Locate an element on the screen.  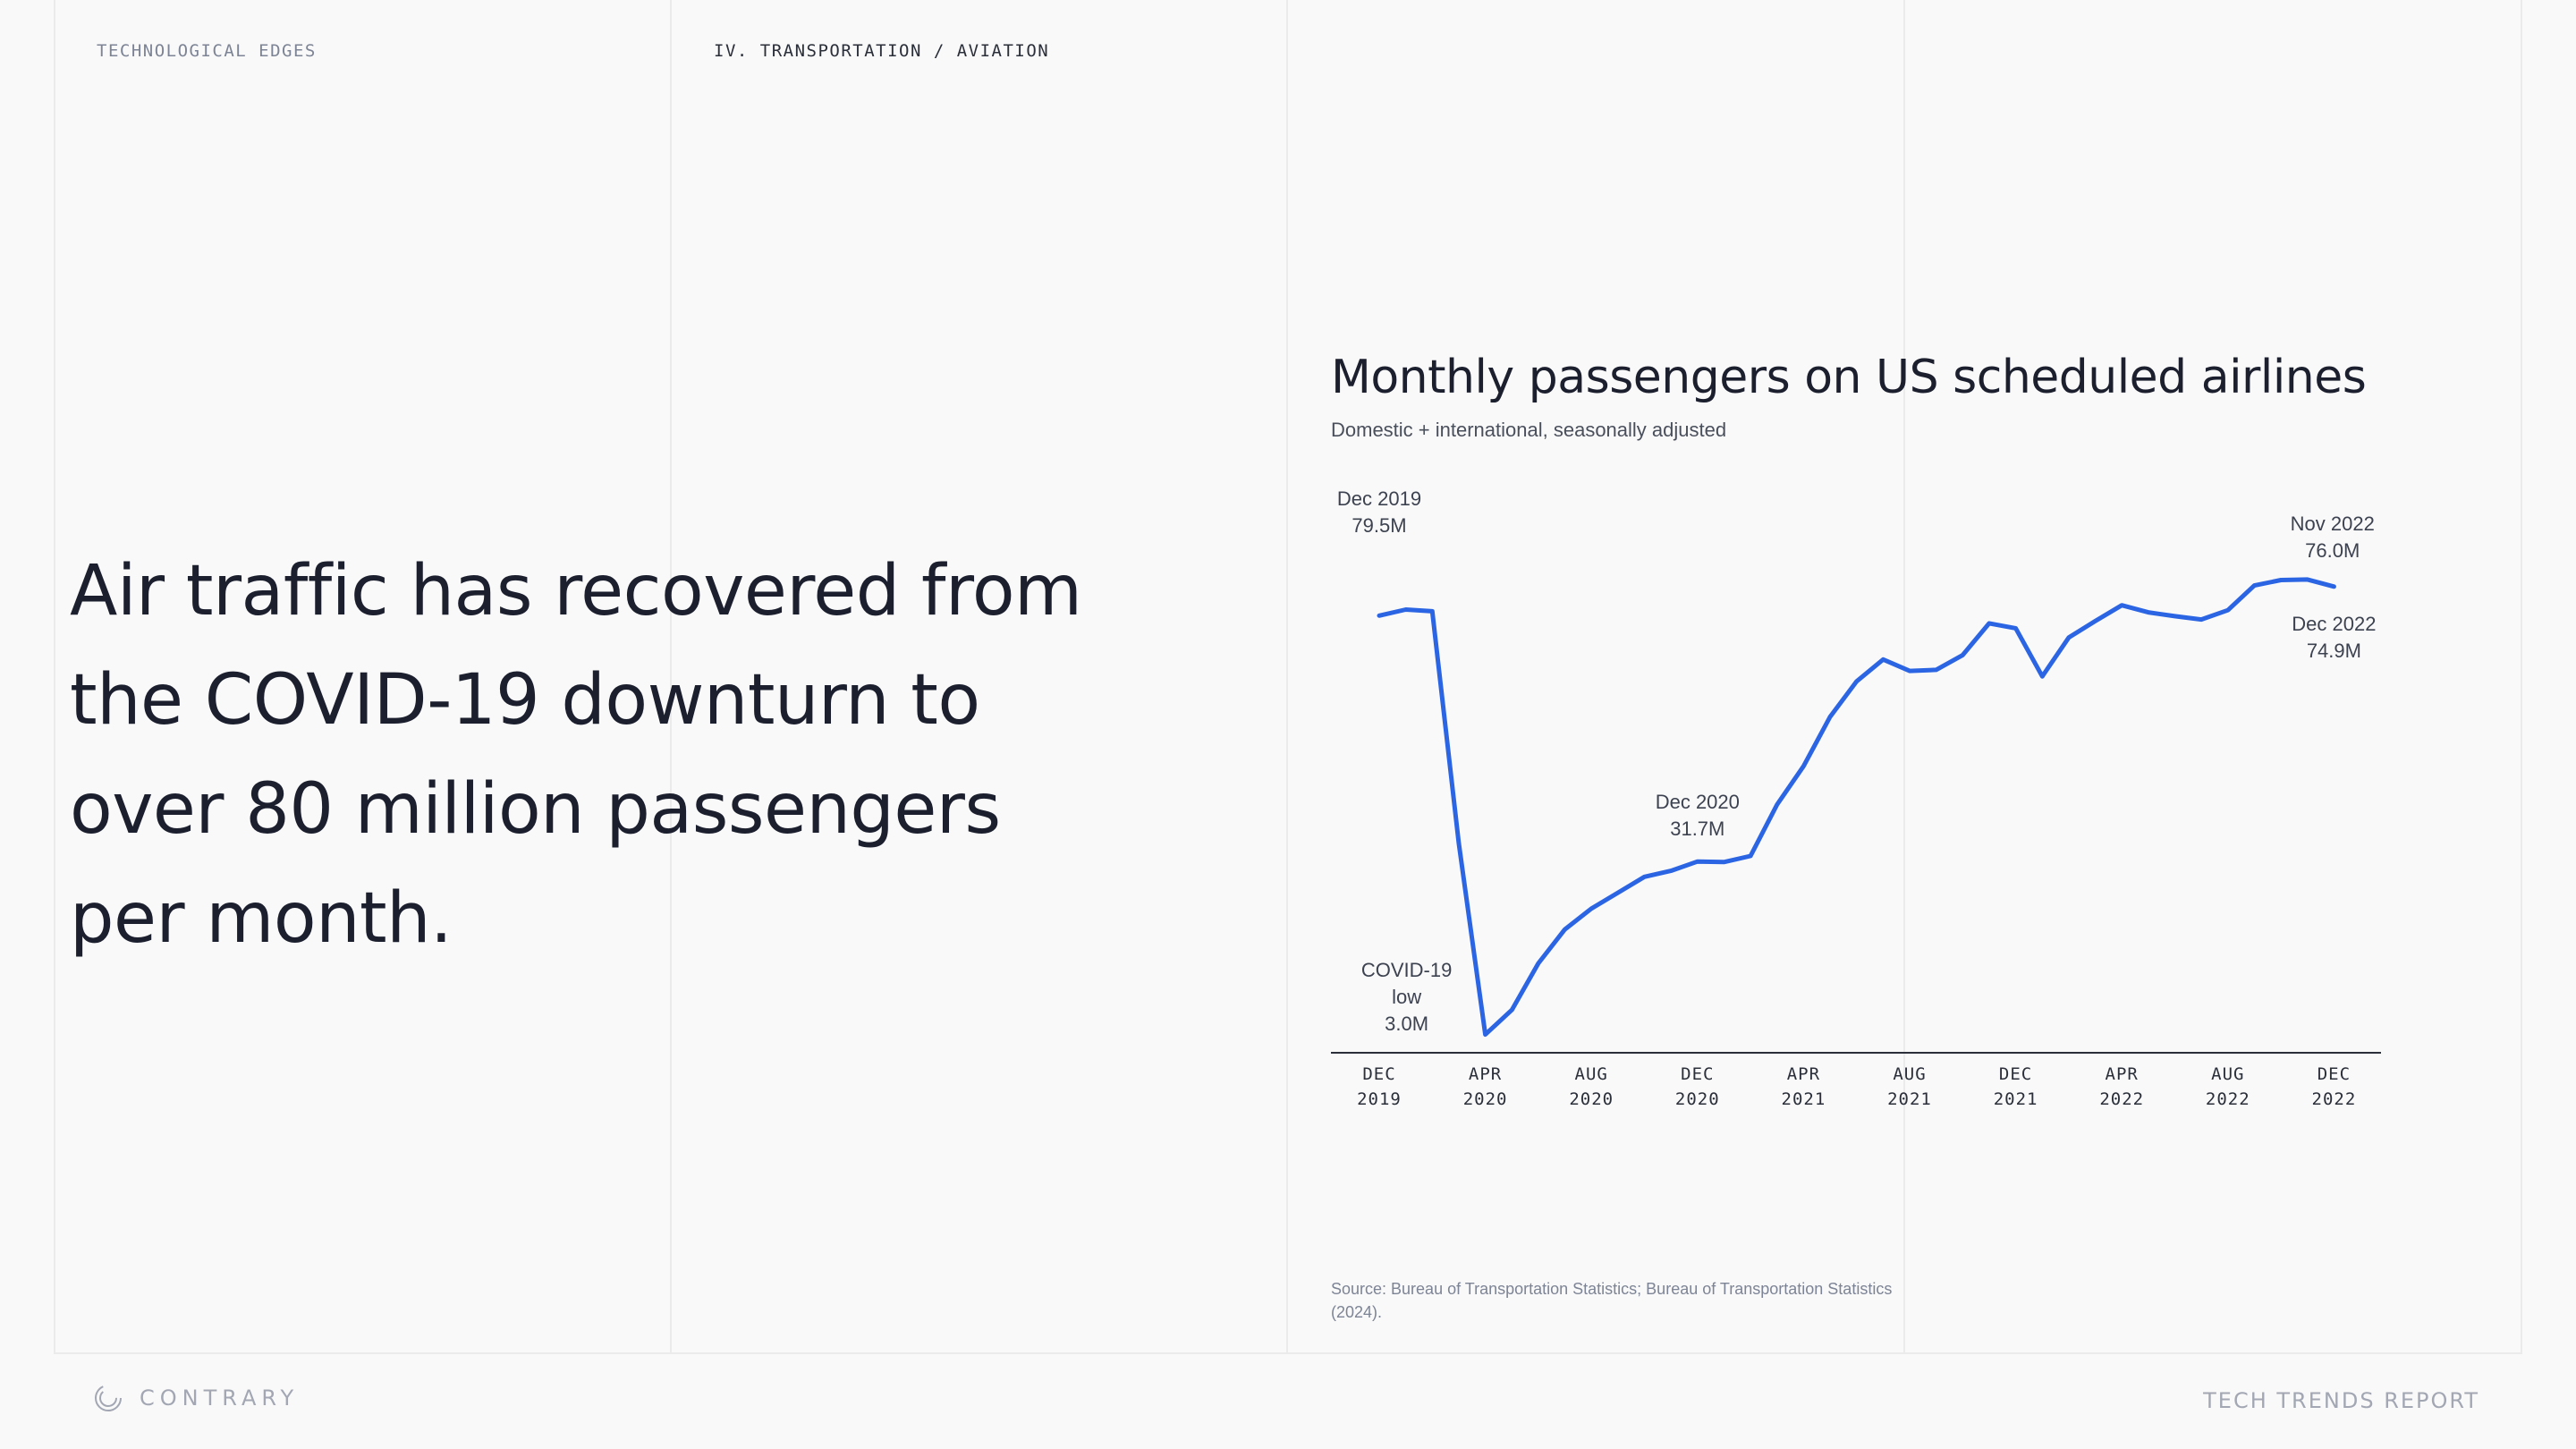
x-tick-label: APR 2022 is located at coordinates (2121, 1086).